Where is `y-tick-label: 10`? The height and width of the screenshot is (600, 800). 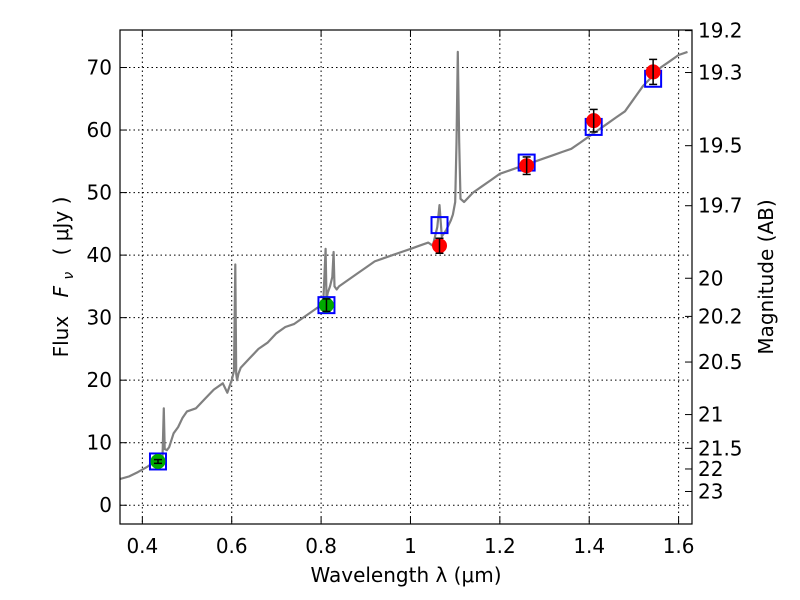
y-tick-label: 10 is located at coordinates (99, 443).